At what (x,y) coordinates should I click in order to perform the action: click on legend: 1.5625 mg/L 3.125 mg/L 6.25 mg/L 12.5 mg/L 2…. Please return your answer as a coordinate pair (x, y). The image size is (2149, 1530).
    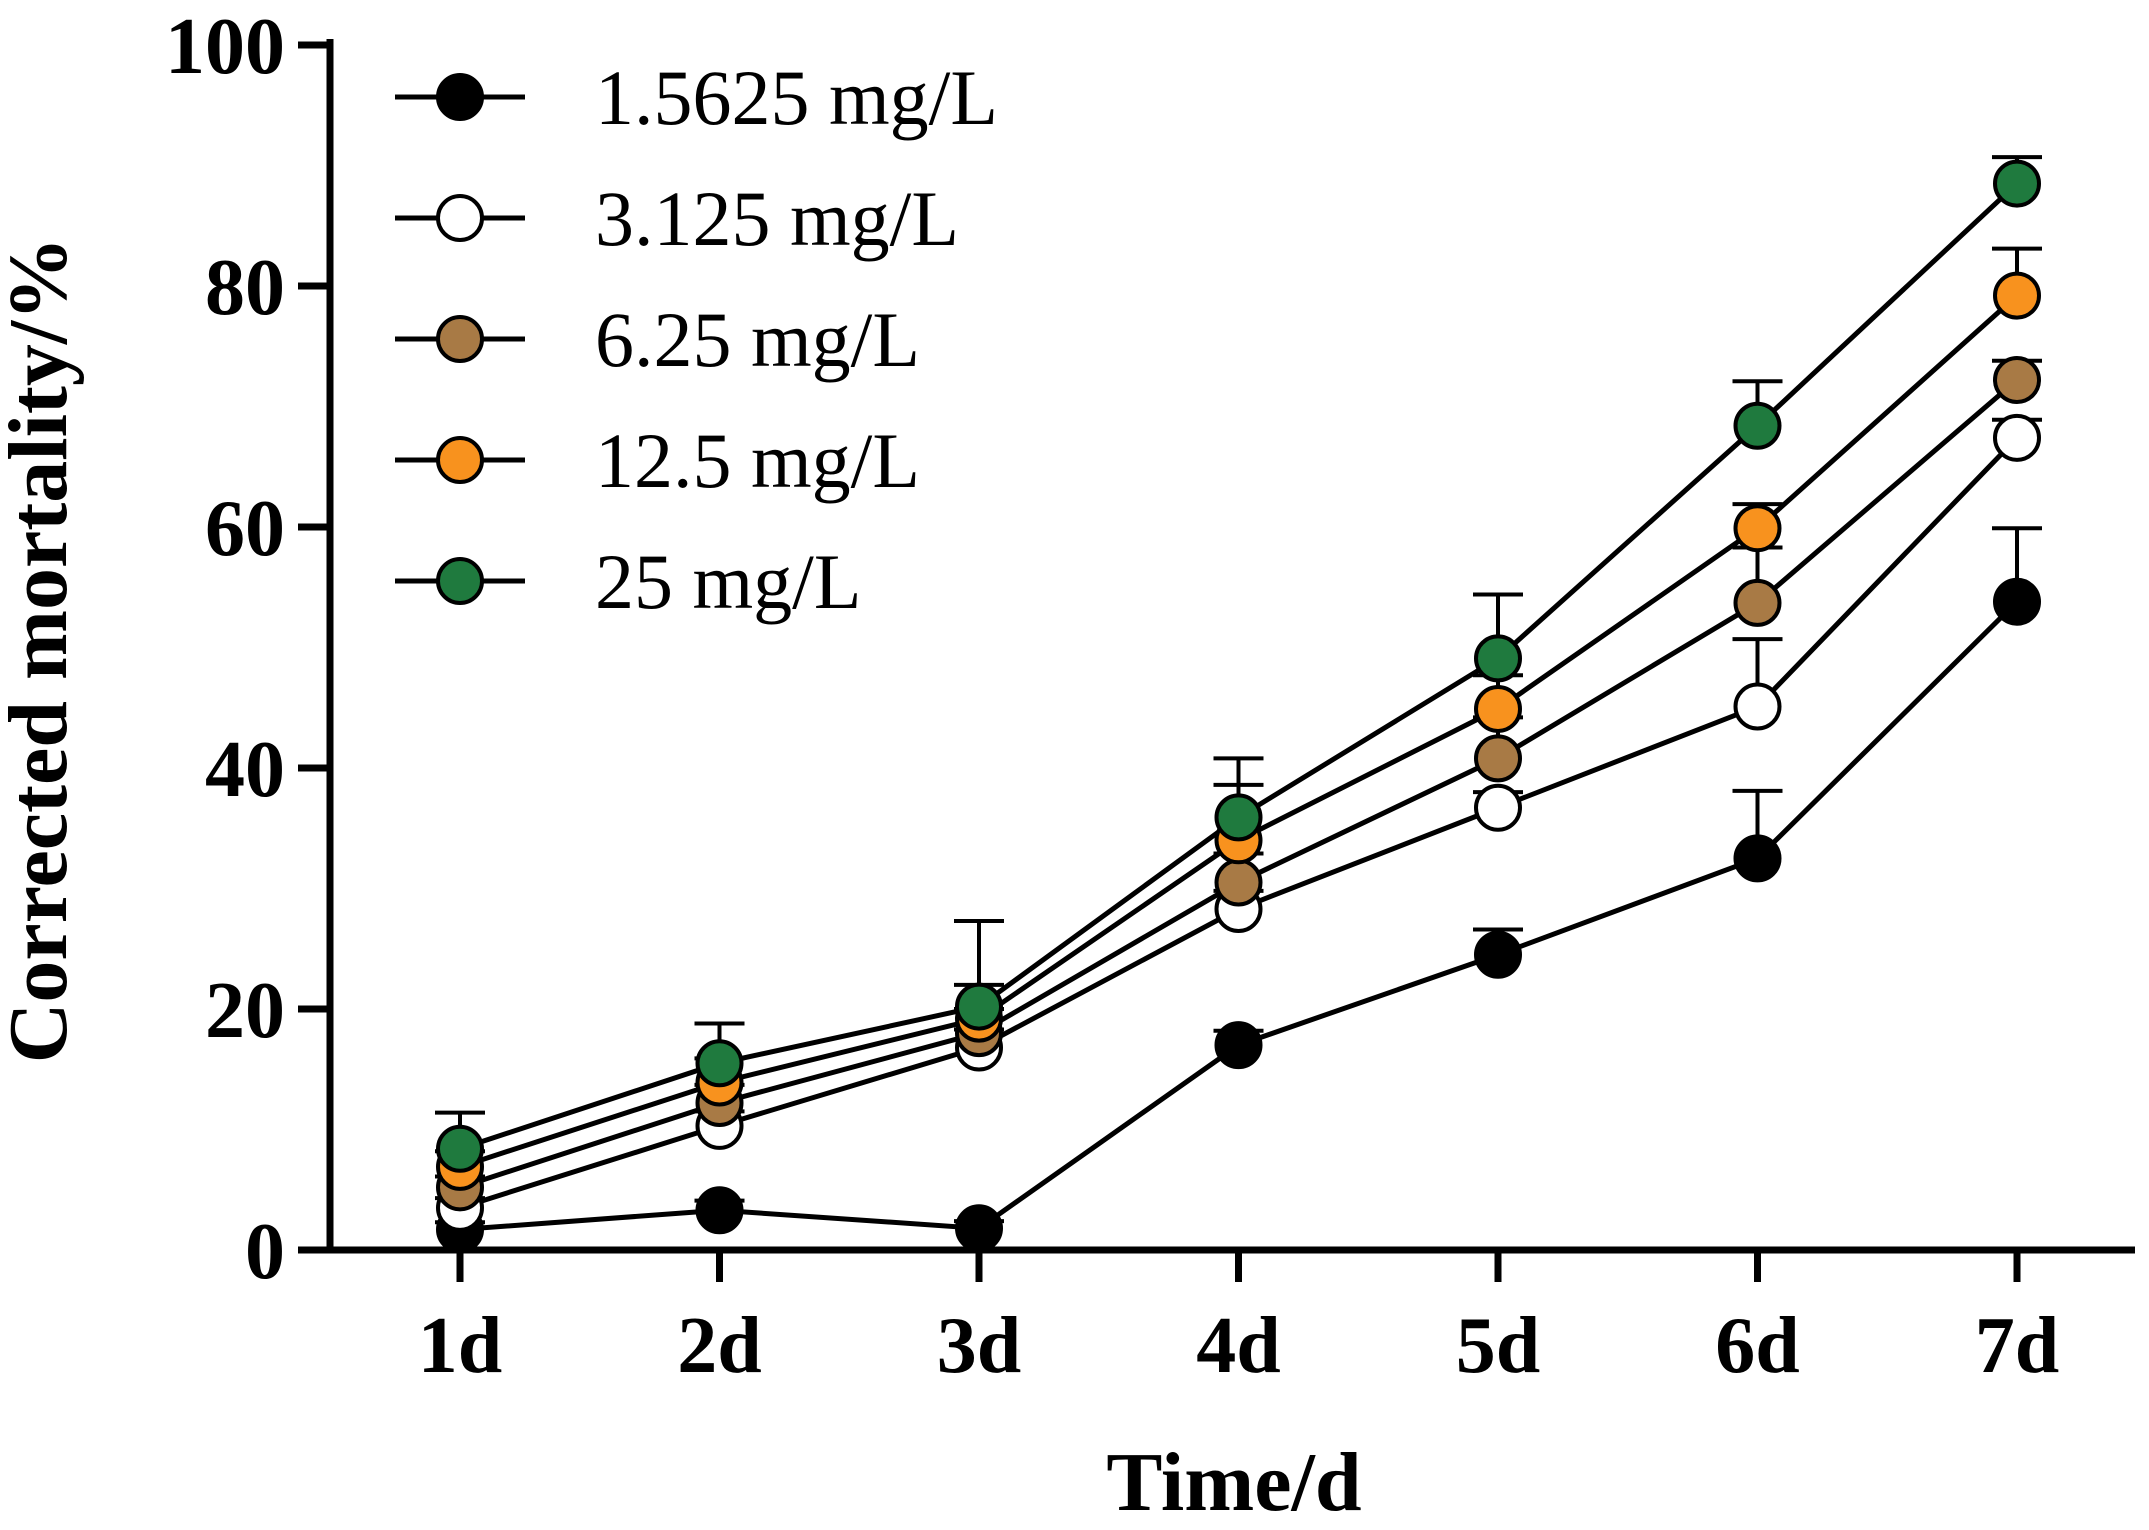
    Looking at the image, I should click on (696, 339).